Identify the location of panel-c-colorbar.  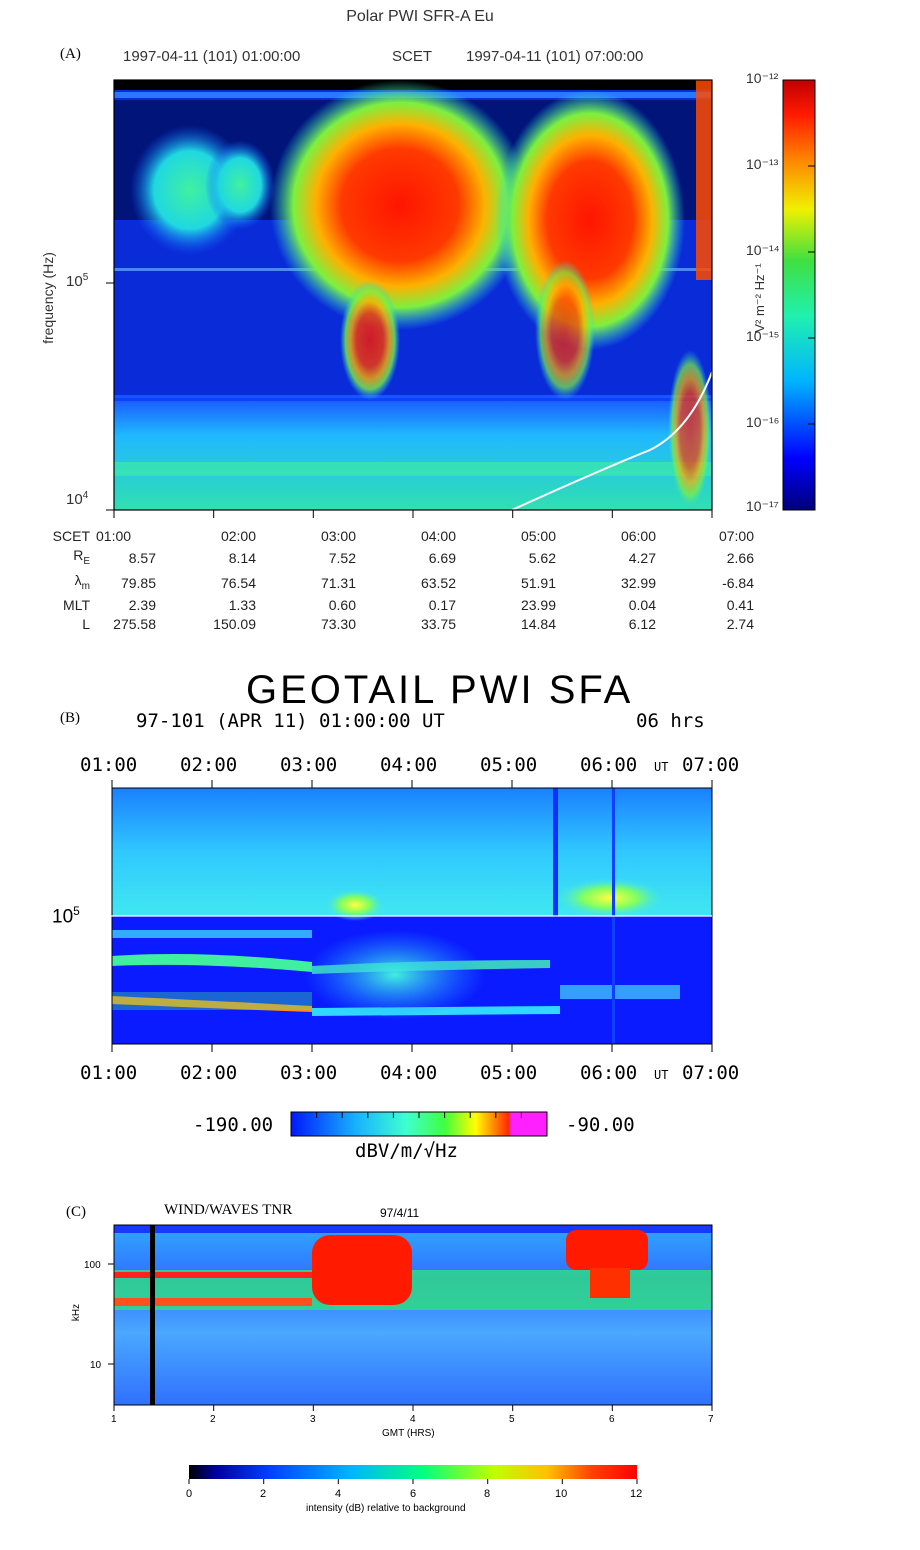
(413, 1472).